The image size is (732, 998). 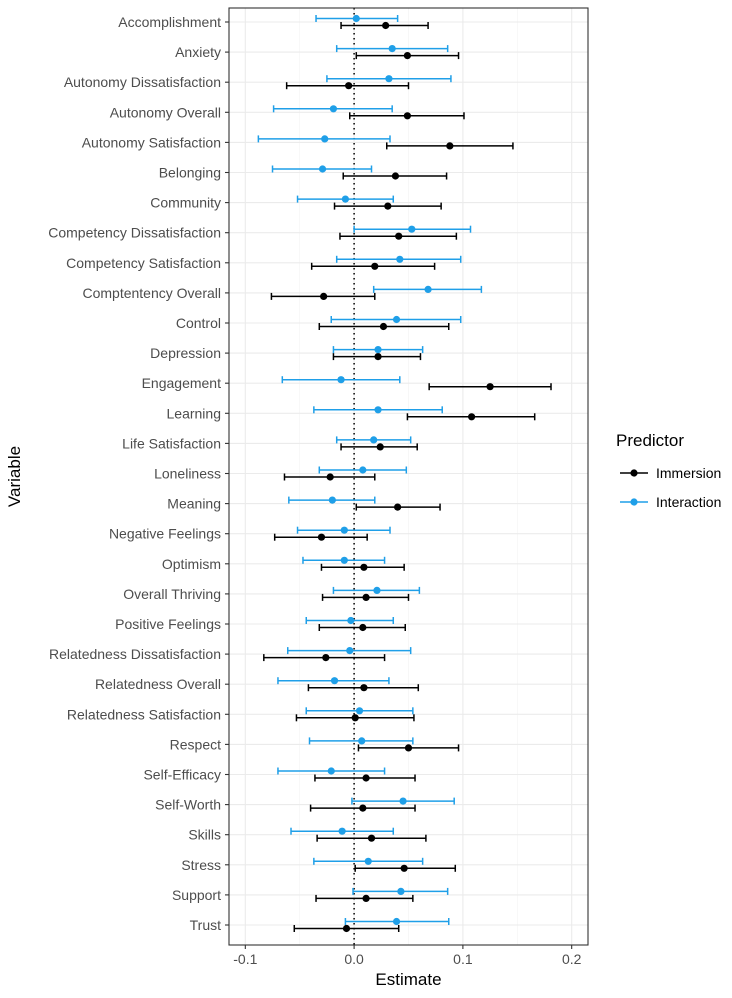 What do you see at coordinates (134, 233) in the screenshot?
I see `y-tick-label: Competency Dissatisfaction` at bounding box center [134, 233].